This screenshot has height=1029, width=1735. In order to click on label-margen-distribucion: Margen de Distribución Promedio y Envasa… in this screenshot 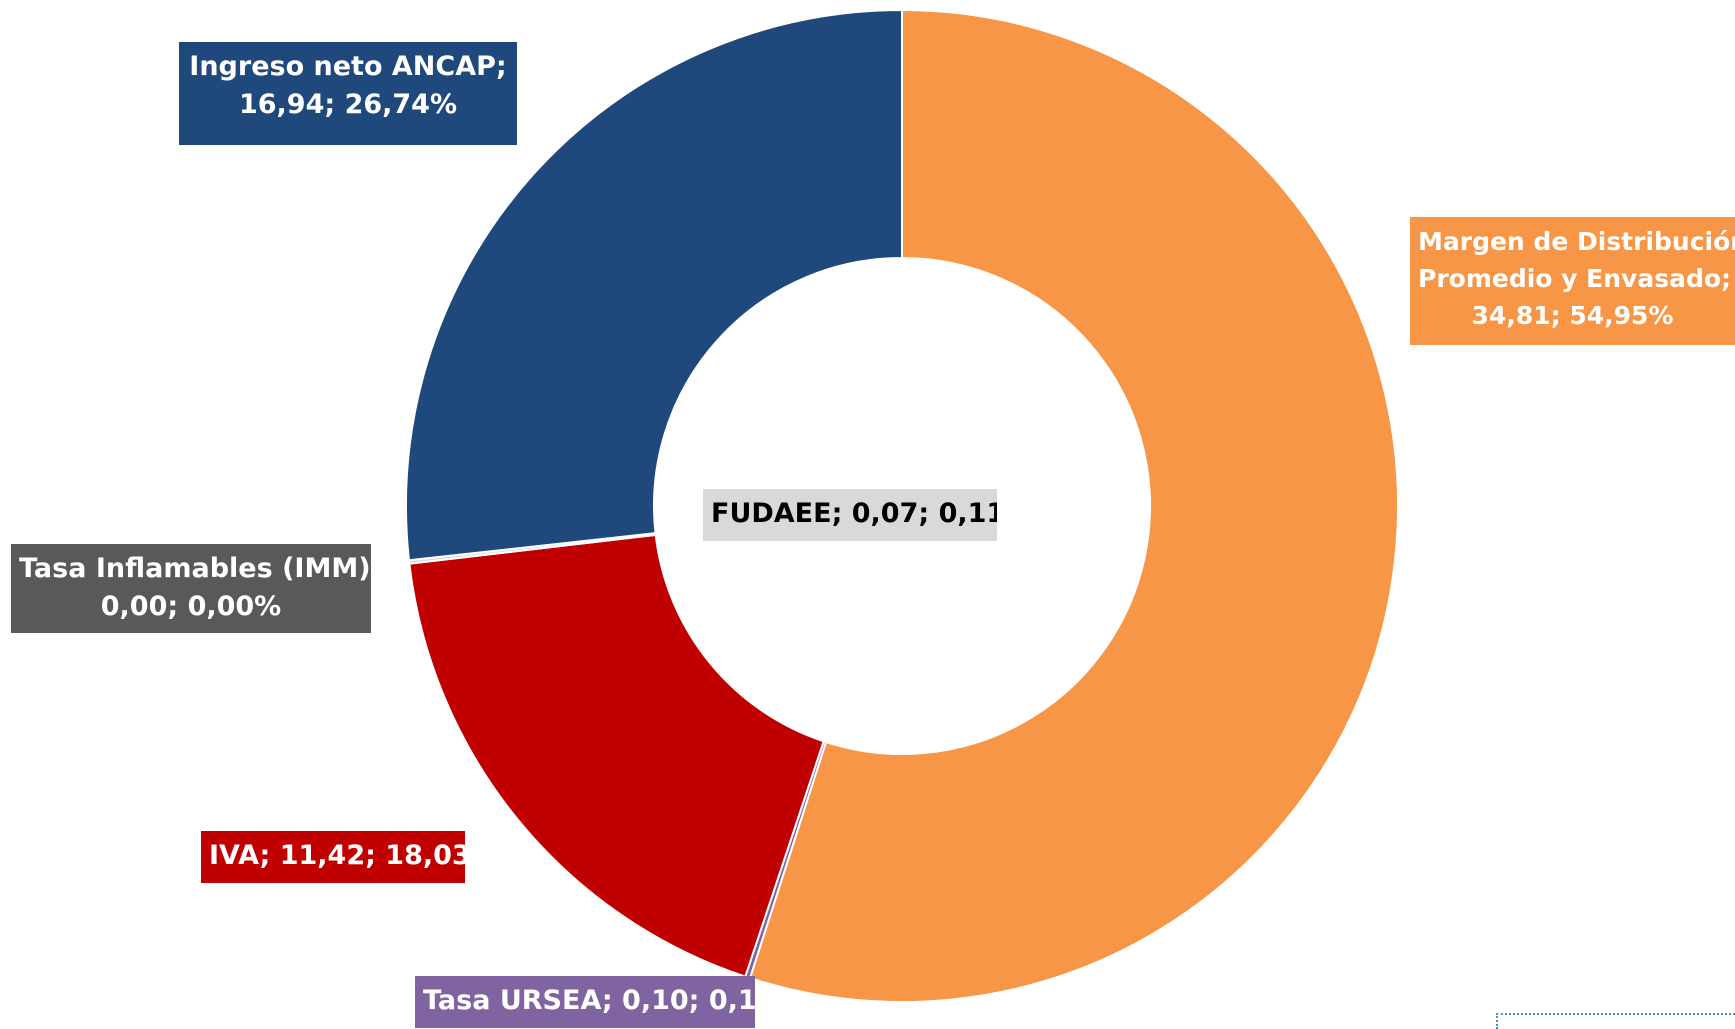, I will do `click(1572, 281)`.